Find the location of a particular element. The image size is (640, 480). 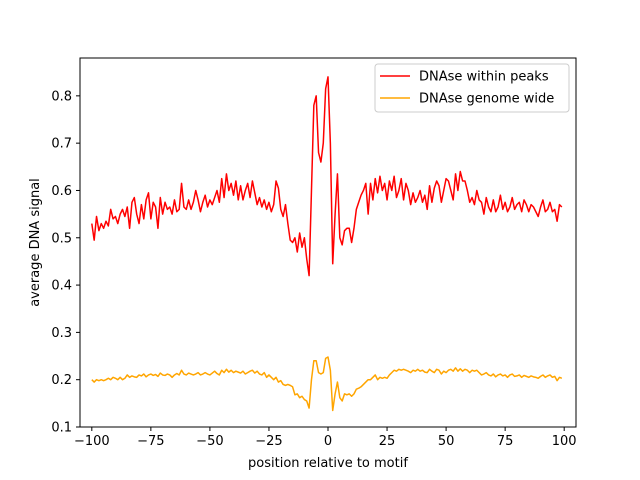

y-tick-label: 0.5 is located at coordinates (61, 238).